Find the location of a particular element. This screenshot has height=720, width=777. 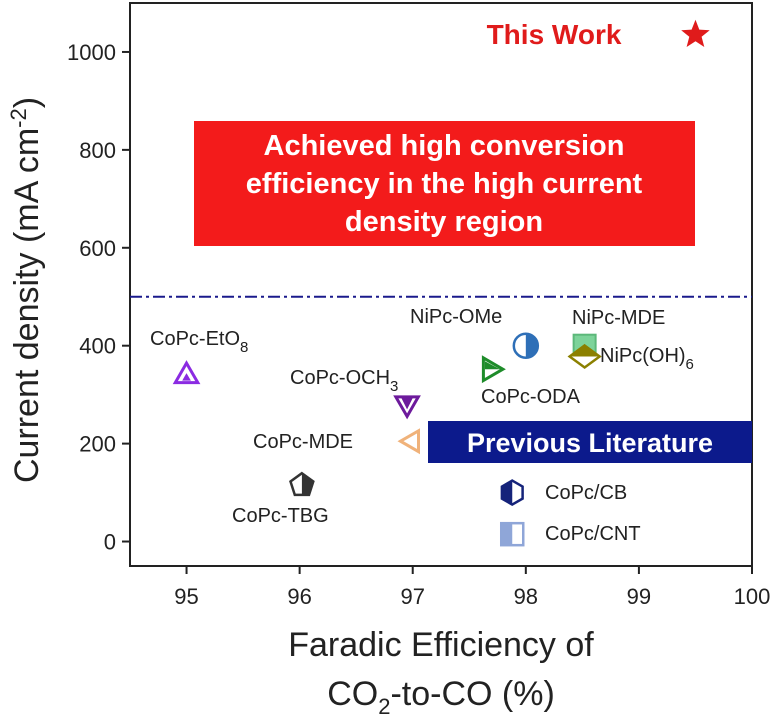

legend-box: Previous Literature is located at coordinates (590, 442).